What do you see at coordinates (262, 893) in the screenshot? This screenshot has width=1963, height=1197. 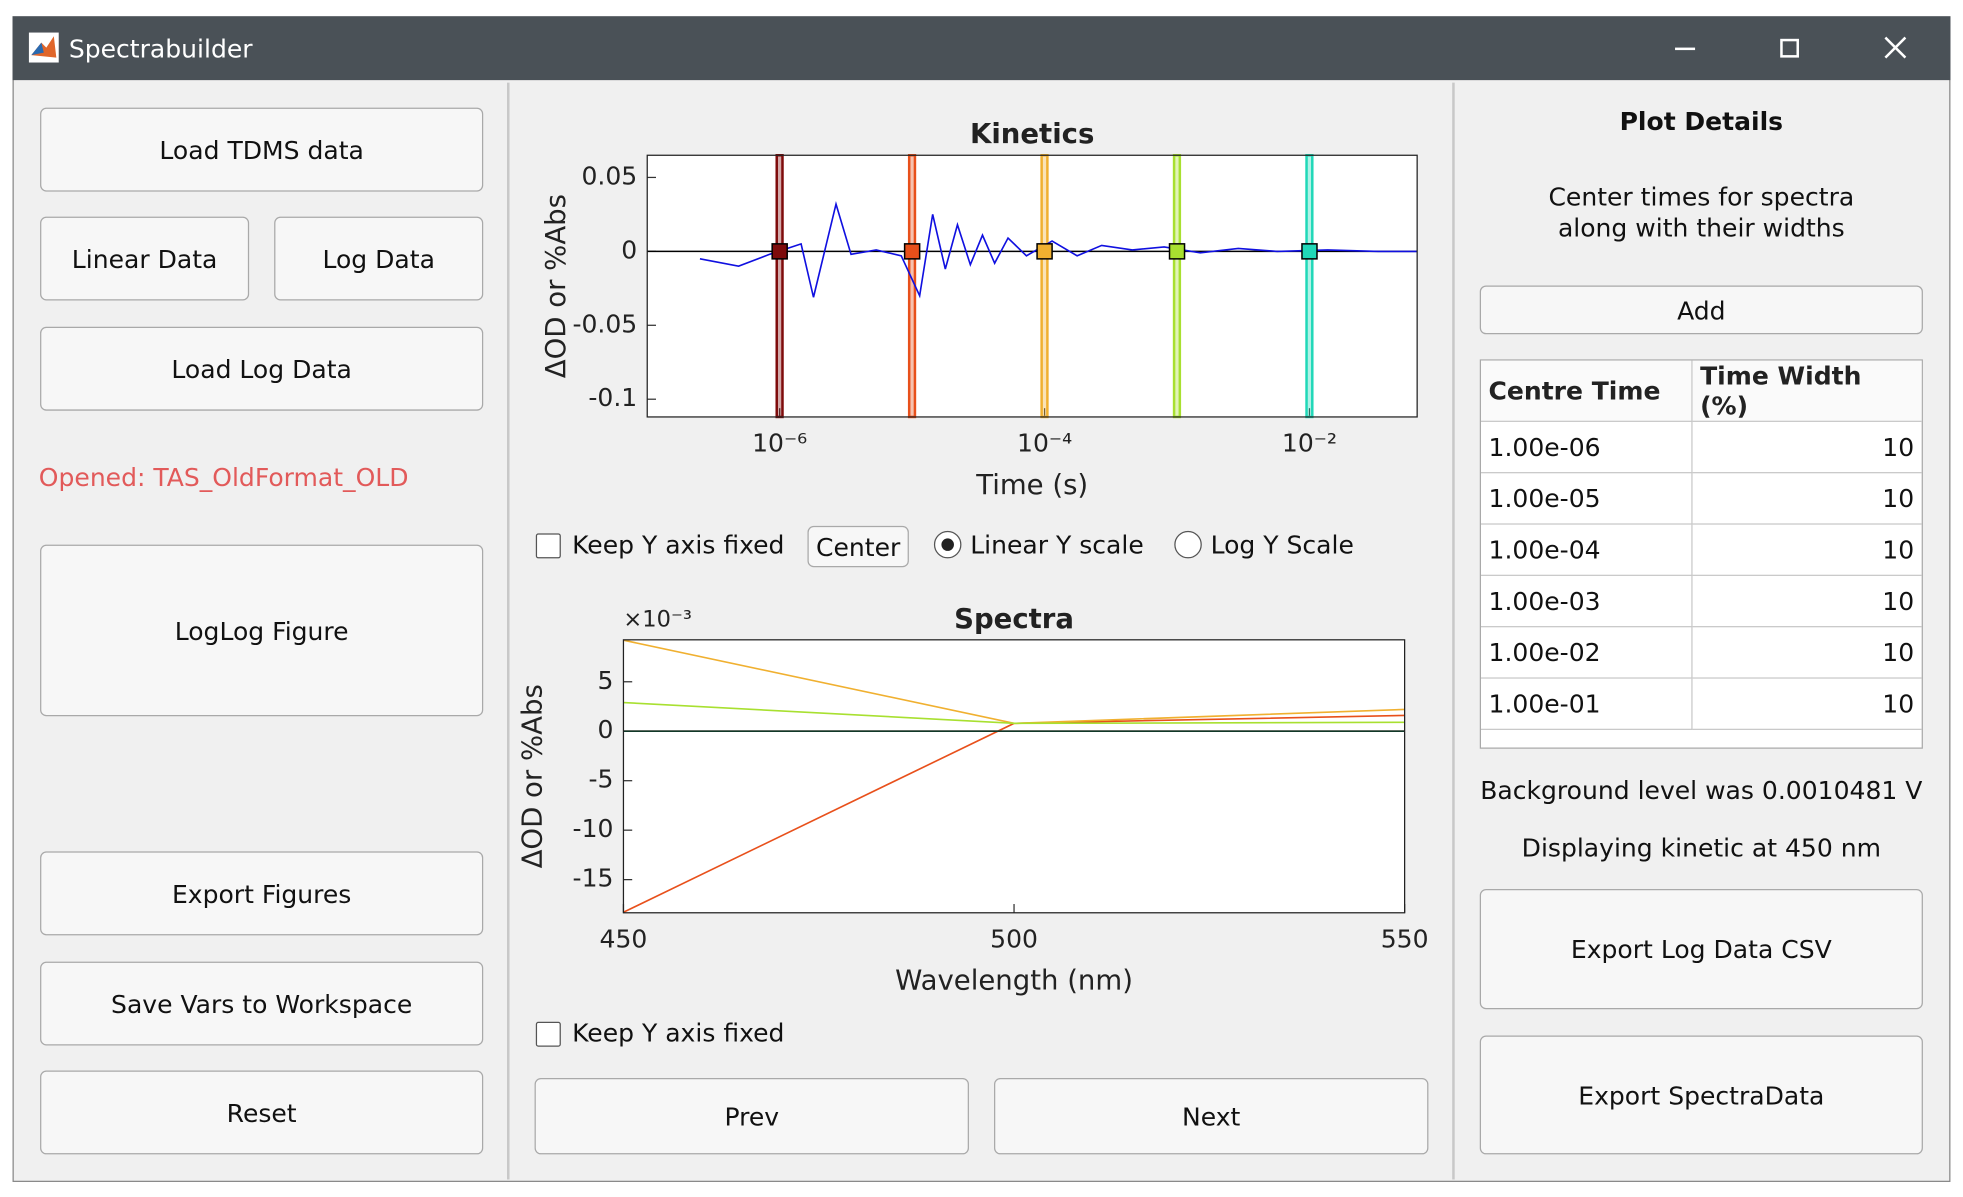 I see `export-figures-button: Export Figures` at bounding box center [262, 893].